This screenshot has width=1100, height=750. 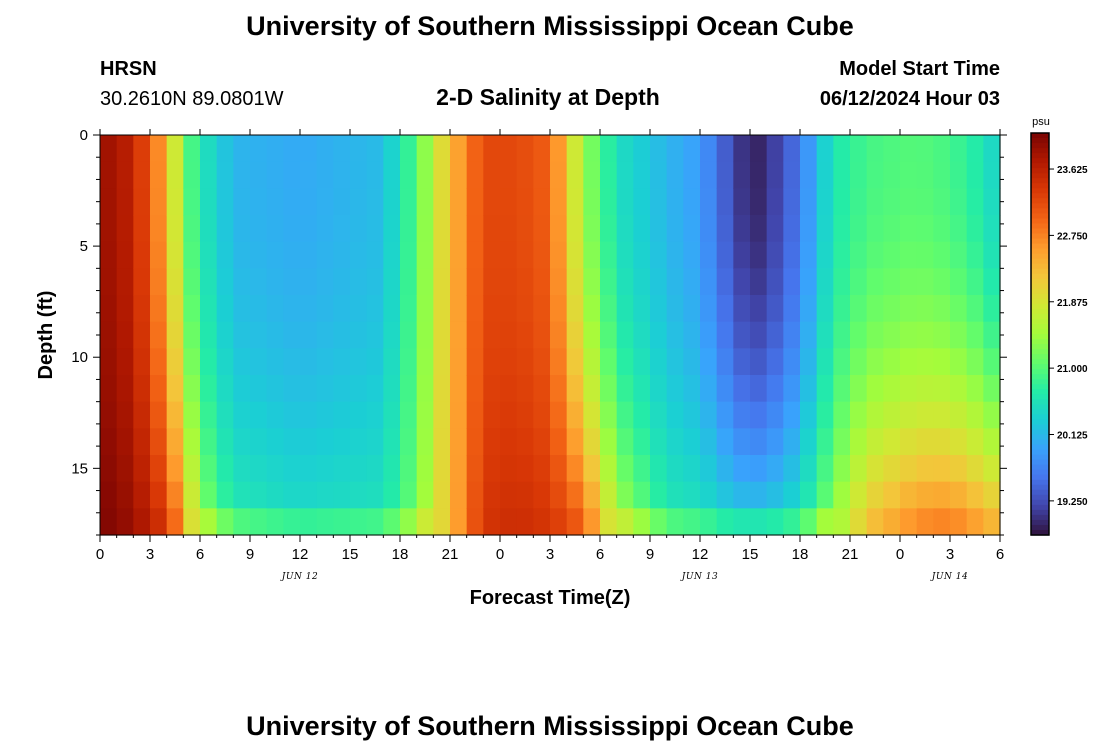 I want to click on colorbar-tick-label: 23.625, so click(x=1072, y=170).